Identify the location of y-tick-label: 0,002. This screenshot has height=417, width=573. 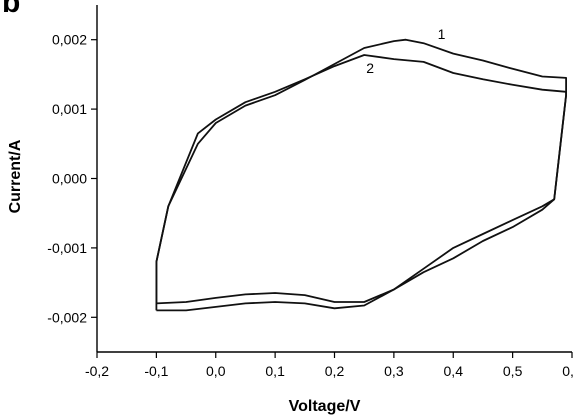
(69, 40).